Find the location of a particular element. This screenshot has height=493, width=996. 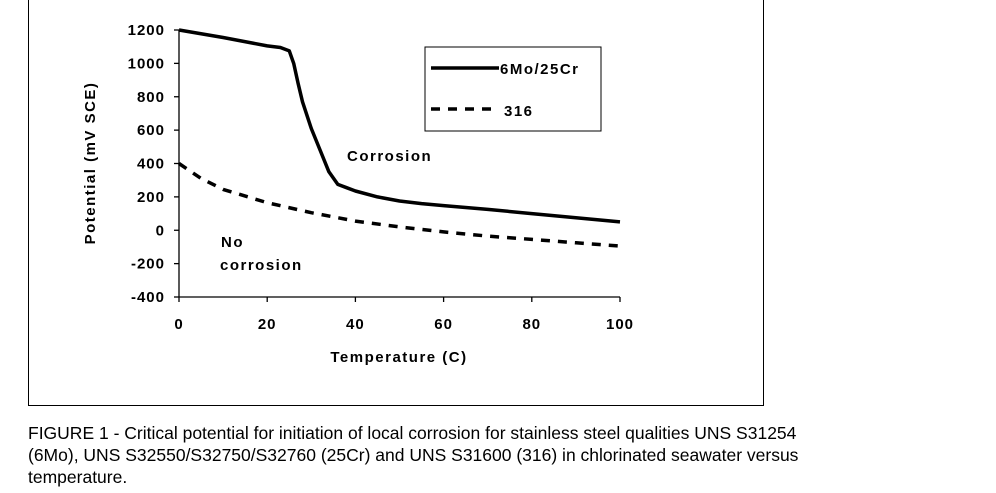

y-tick-label: 800 is located at coordinates (151, 97).